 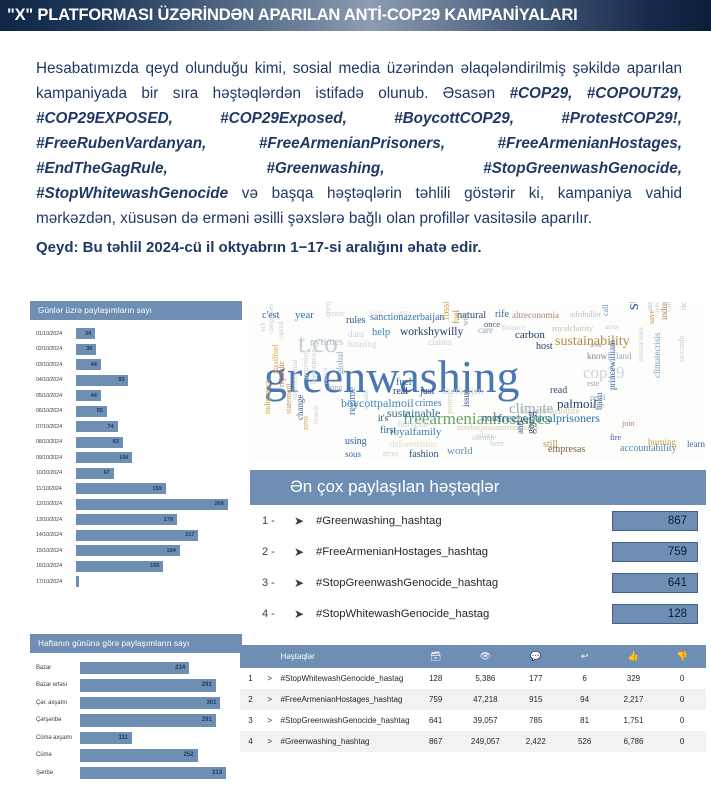 I want to click on top-hashtag-name: #Greenwashing_hashtag, so click(x=379, y=520).